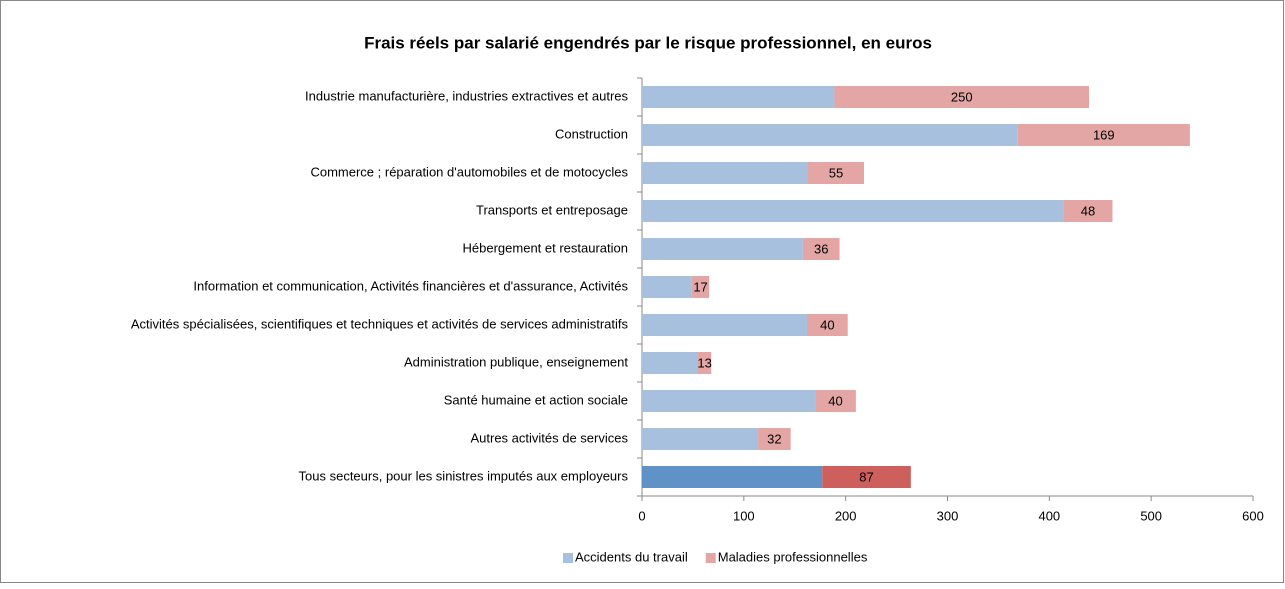 The image size is (1285, 589). I want to click on category-label: Santé humaine et action sociale, so click(536, 399).